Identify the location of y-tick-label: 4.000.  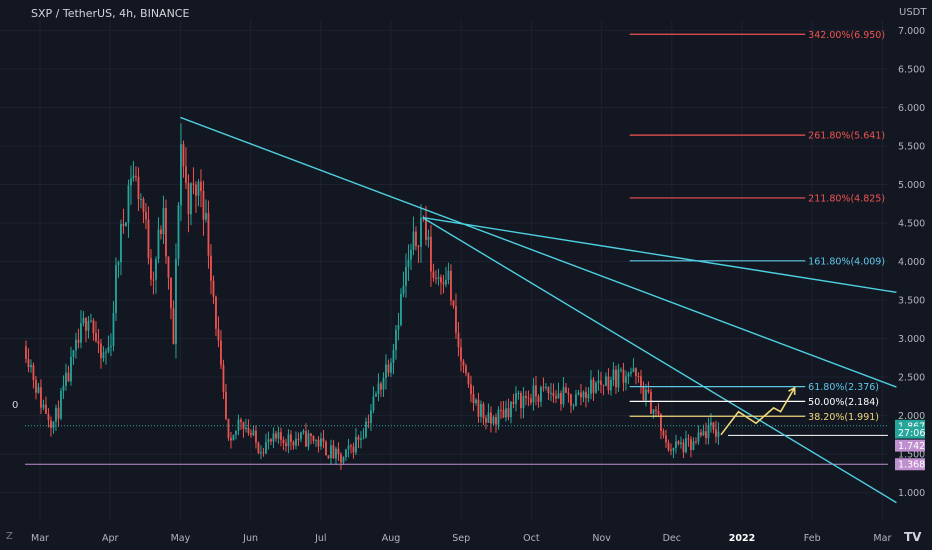
(911, 262).